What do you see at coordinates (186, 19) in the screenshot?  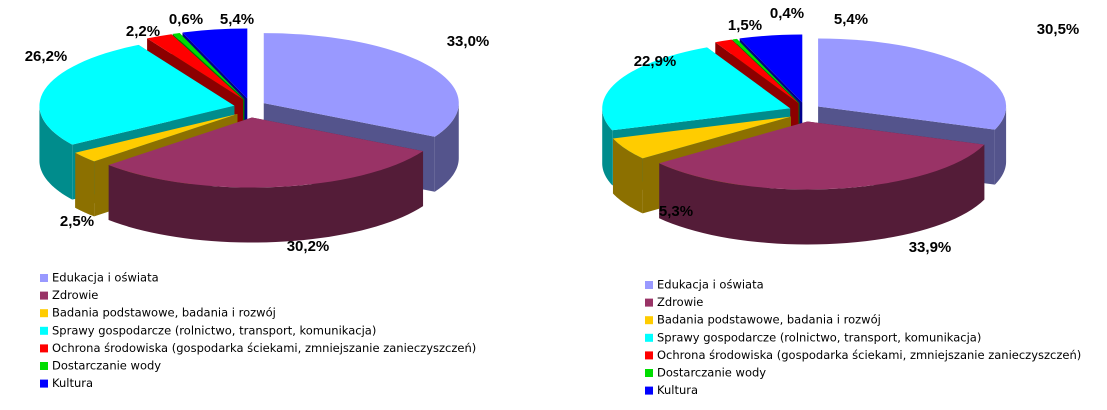 I see `data-label: 0,6%` at bounding box center [186, 19].